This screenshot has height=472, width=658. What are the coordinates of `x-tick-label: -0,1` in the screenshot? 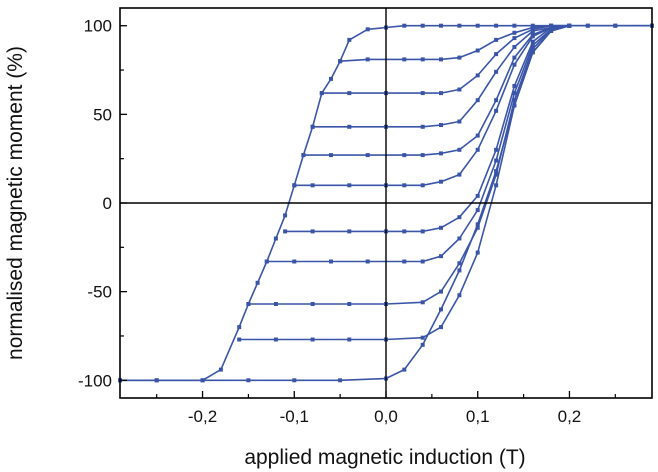 It's located at (294, 416).